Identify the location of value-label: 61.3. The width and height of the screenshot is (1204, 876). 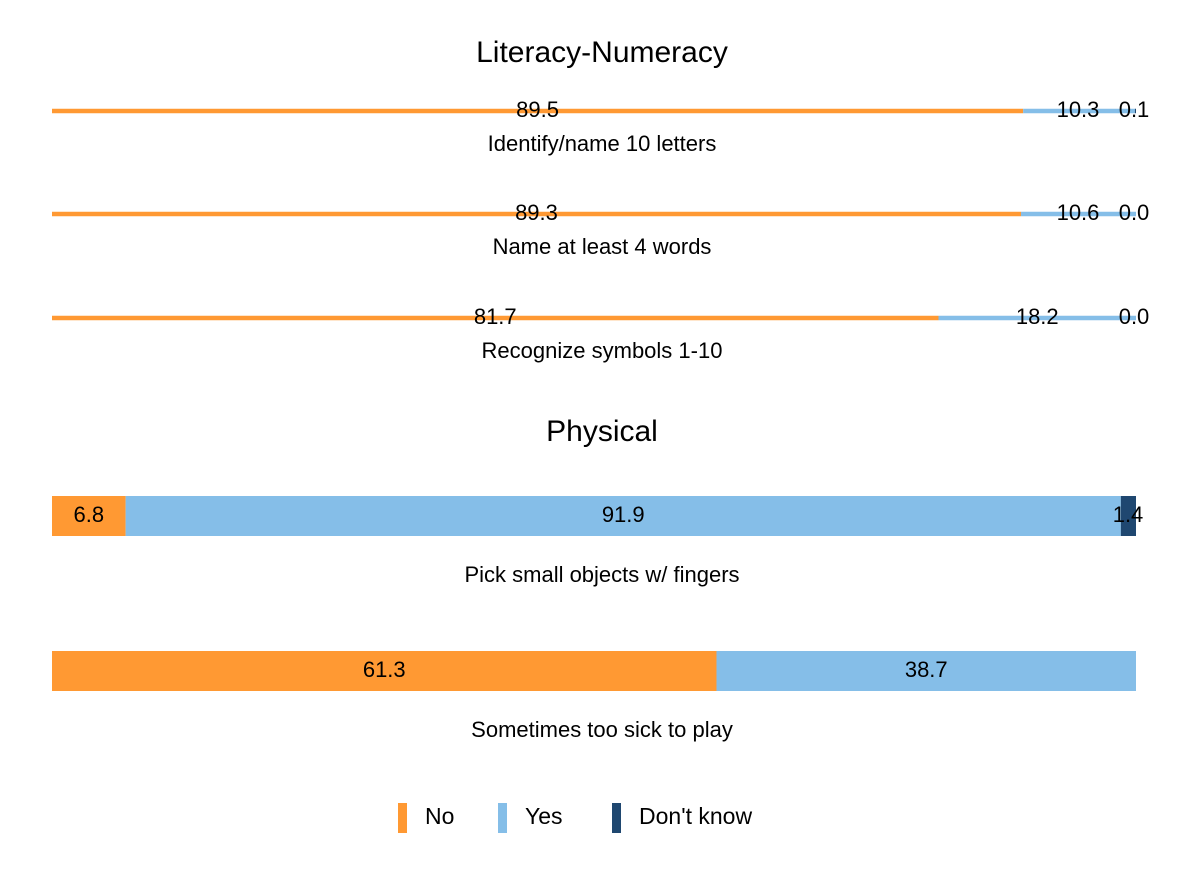
(384, 669).